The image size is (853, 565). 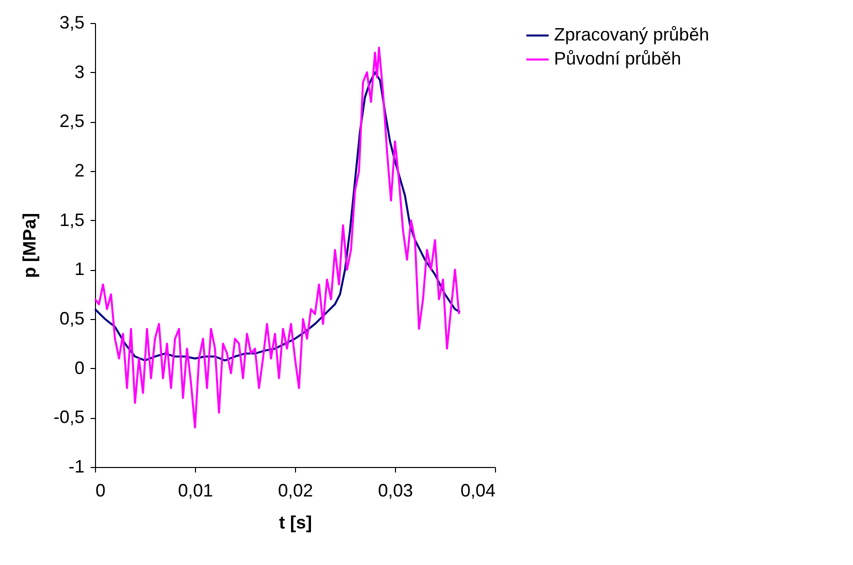 I want to click on y-tick-label: 2,5, so click(x=71, y=121).